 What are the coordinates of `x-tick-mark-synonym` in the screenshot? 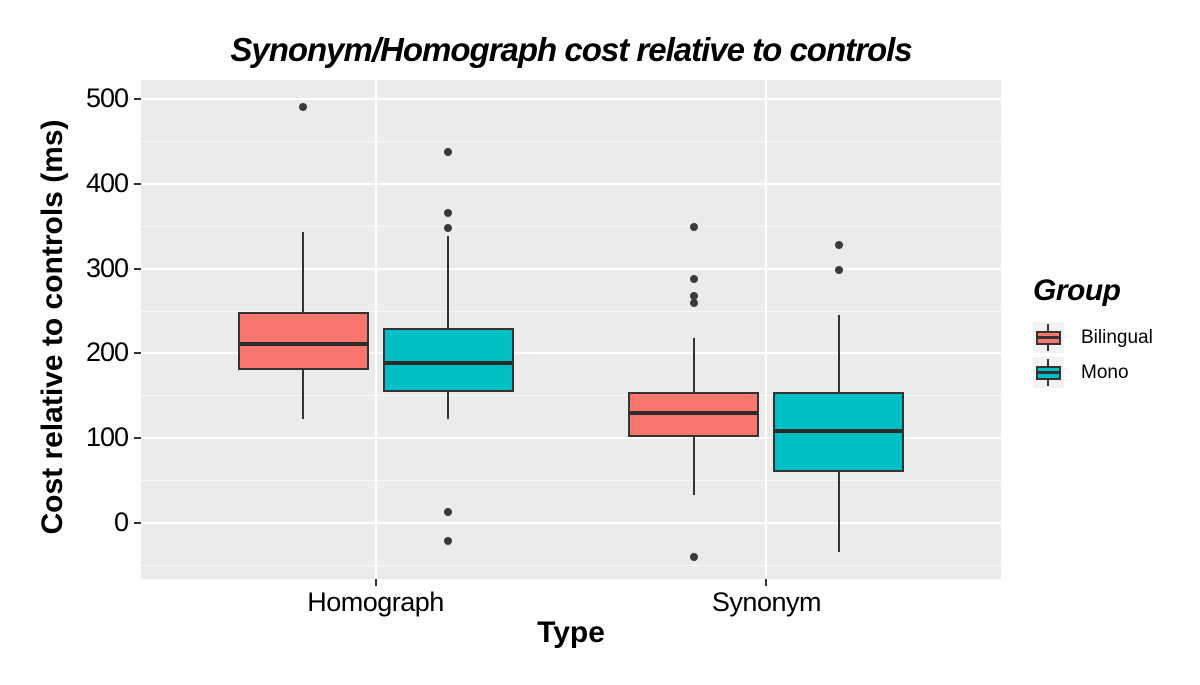 It's located at (766, 582).